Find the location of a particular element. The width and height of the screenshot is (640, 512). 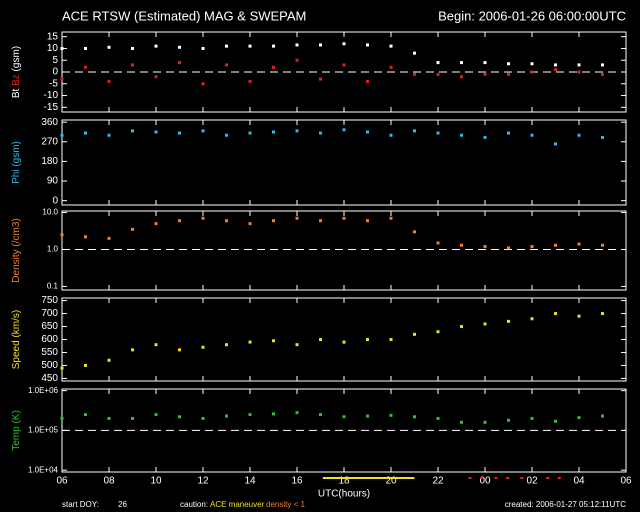

y-tick-label: 550 is located at coordinates (49, 352).